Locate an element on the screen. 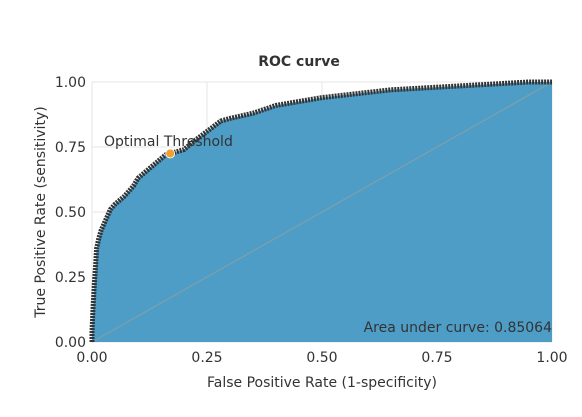 Image resolution: width=582 pixels, height=417 pixels. optimal-threshold-label: Optimal Threshold is located at coordinates (168, 142).